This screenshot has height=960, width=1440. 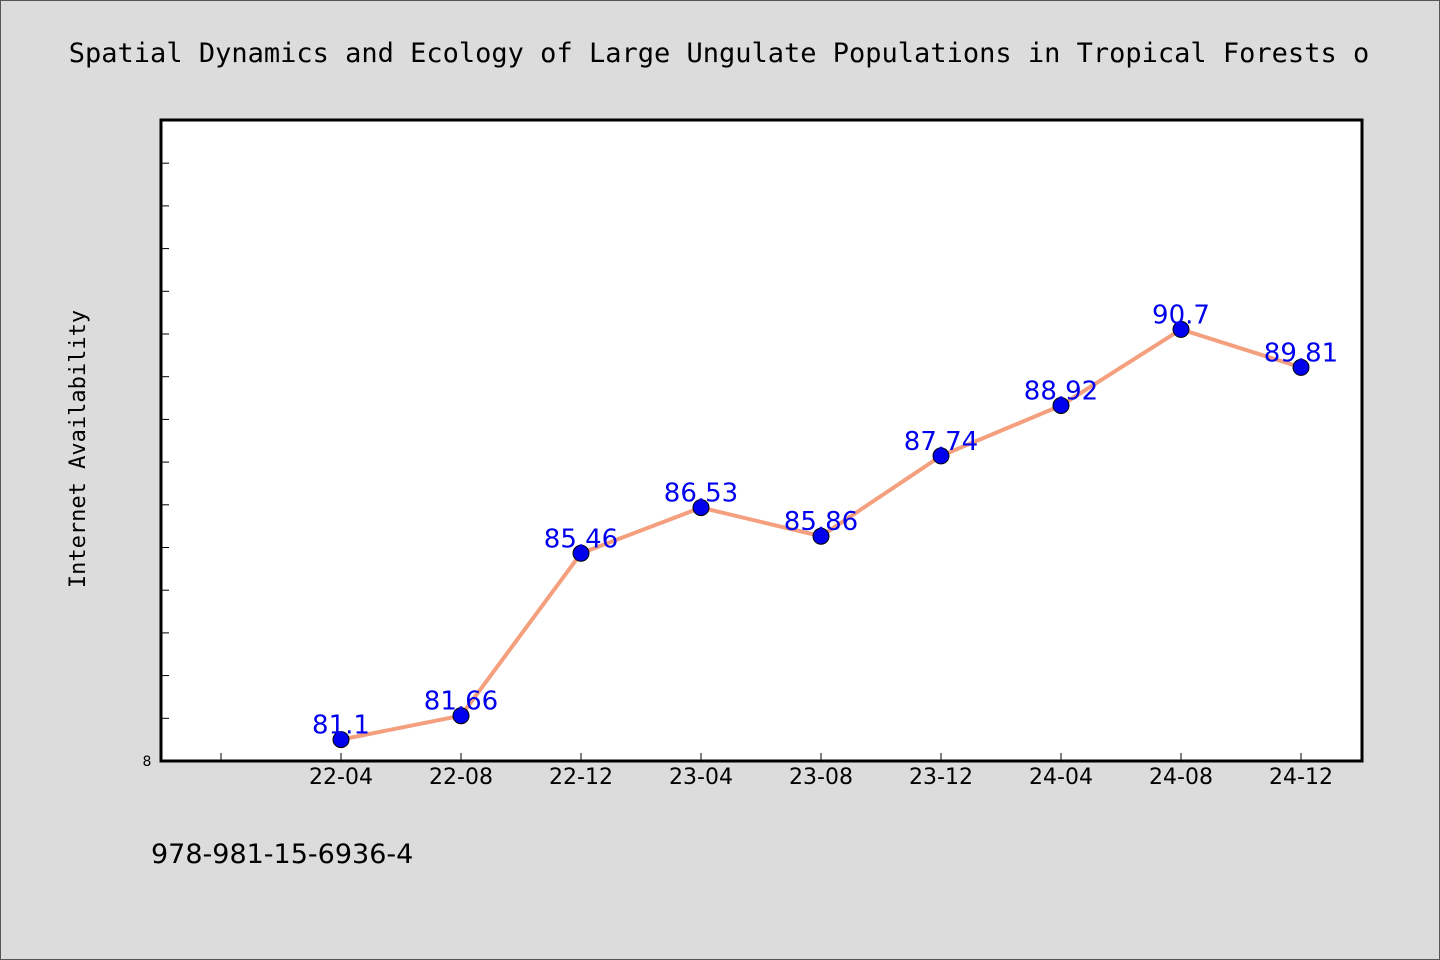 What do you see at coordinates (581, 777) in the screenshot?
I see `x-tick-label: 22-12` at bounding box center [581, 777].